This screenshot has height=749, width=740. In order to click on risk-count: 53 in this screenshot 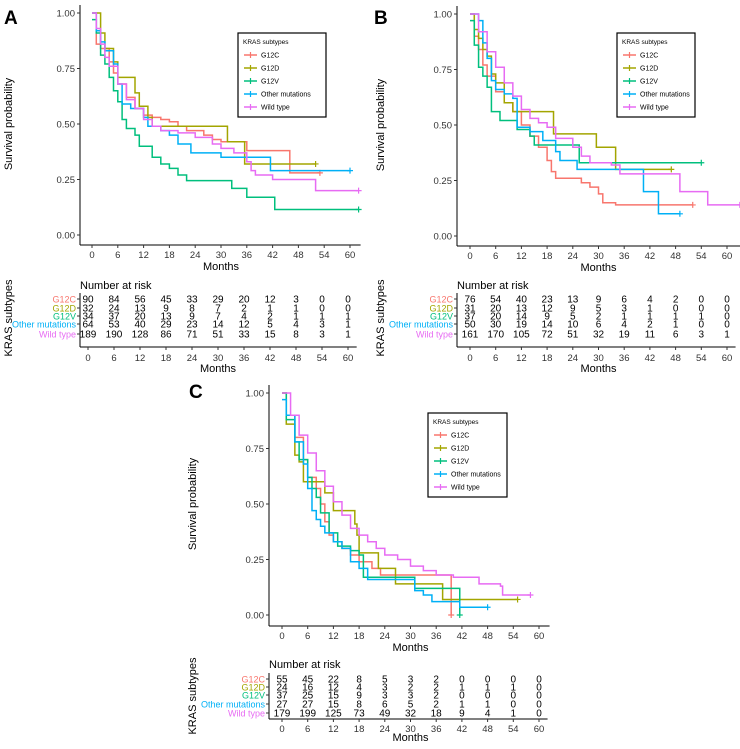, I will do `click(114, 325)`.